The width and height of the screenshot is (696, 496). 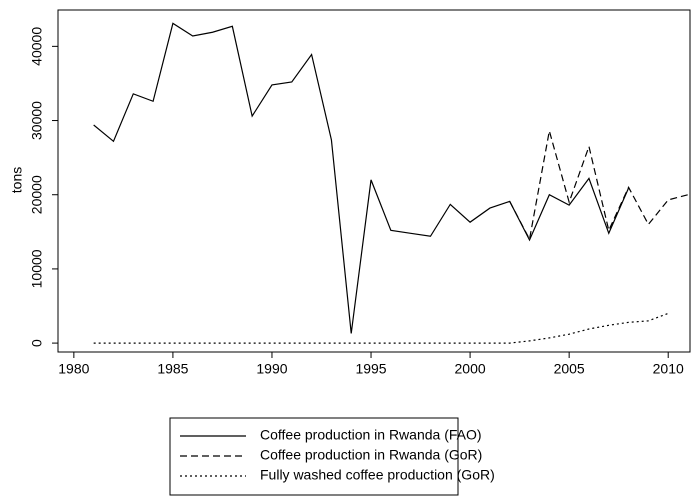 What do you see at coordinates (371, 455) in the screenshot?
I see `legend-label: Coffee production in Rwanda (GoR)` at bounding box center [371, 455].